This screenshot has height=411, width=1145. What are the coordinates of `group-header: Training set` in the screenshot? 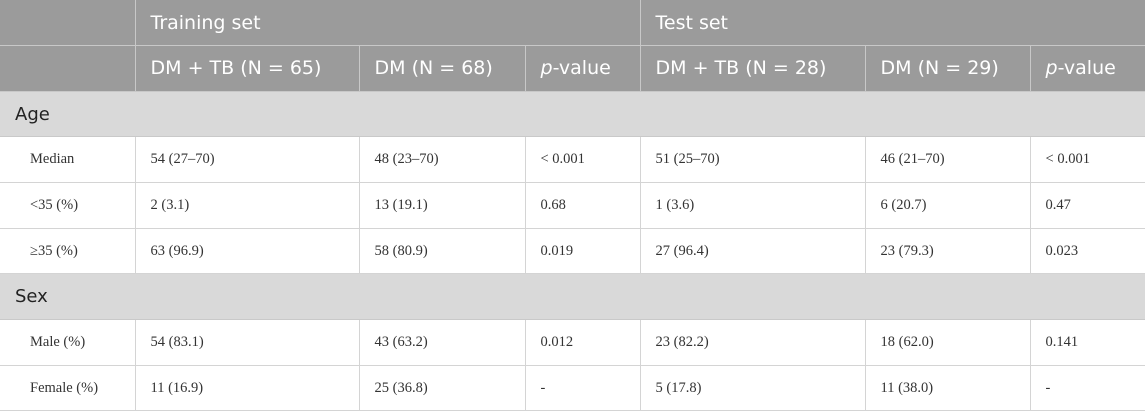 It's located at (387, 23).